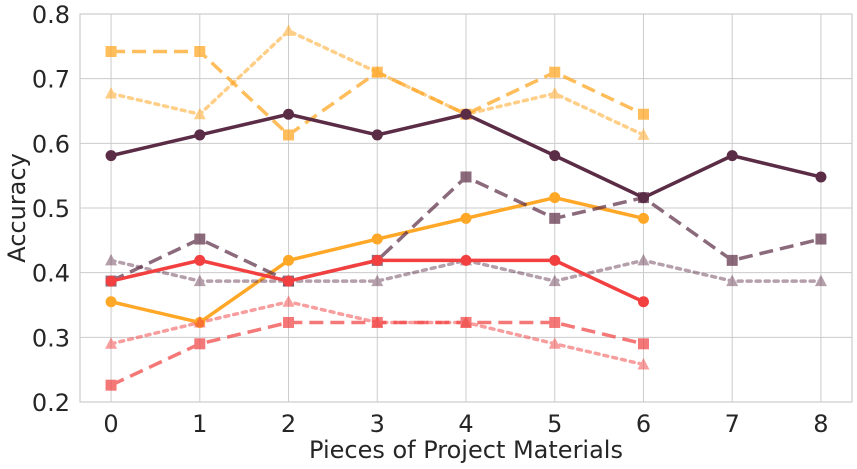  Describe the element at coordinates (643, 424) in the screenshot. I see `x-tick-label: 6` at that location.